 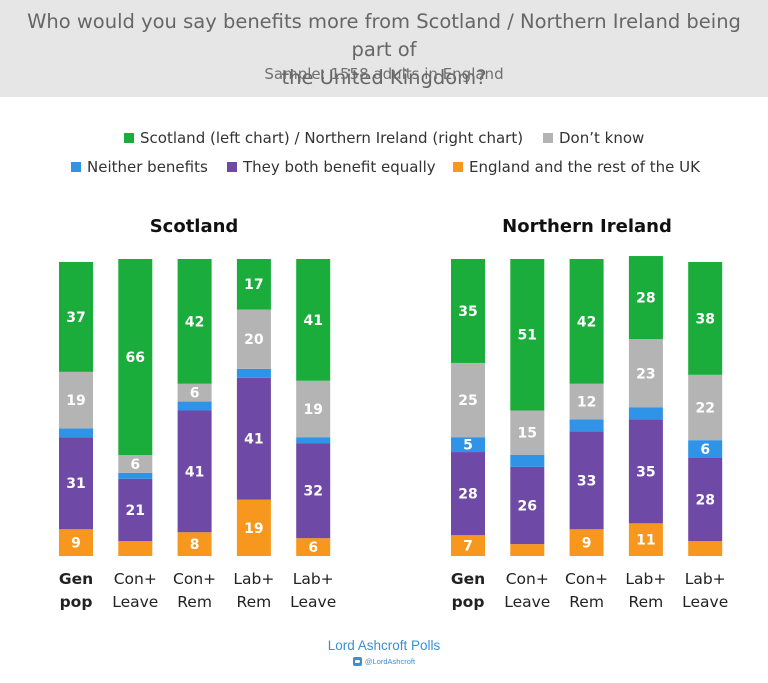 What do you see at coordinates (548, 138) in the screenshot?
I see `legend-swatch-grey` at bounding box center [548, 138].